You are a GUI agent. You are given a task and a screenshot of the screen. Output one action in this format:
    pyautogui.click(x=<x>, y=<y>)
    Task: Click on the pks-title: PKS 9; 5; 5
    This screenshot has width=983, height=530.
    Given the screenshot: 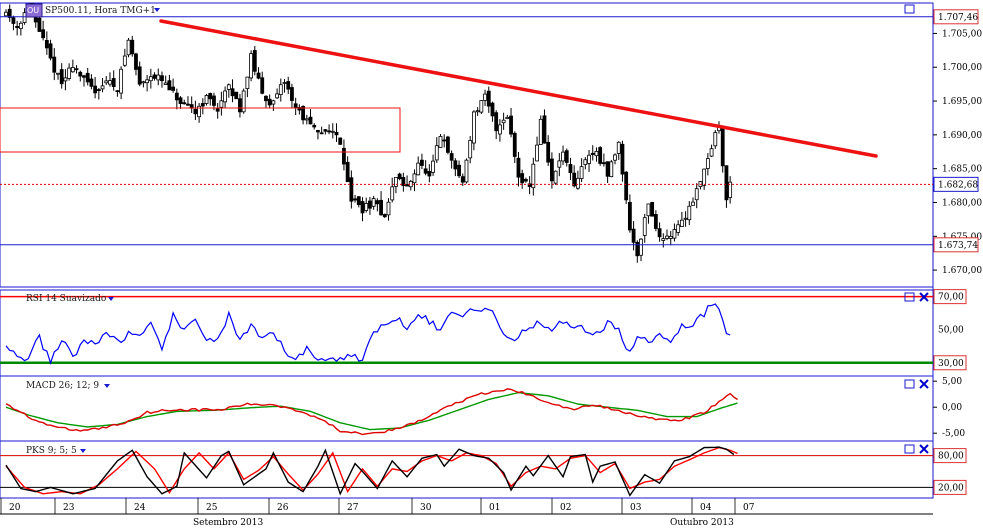 What is the action you would take?
    pyautogui.click(x=51, y=451)
    